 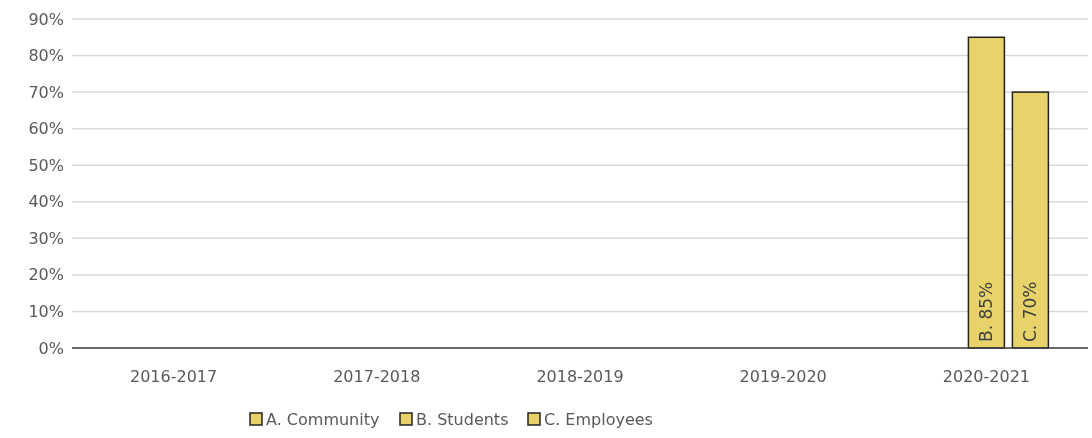 I want to click on data-label: B. 85%, so click(x=986, y=311).